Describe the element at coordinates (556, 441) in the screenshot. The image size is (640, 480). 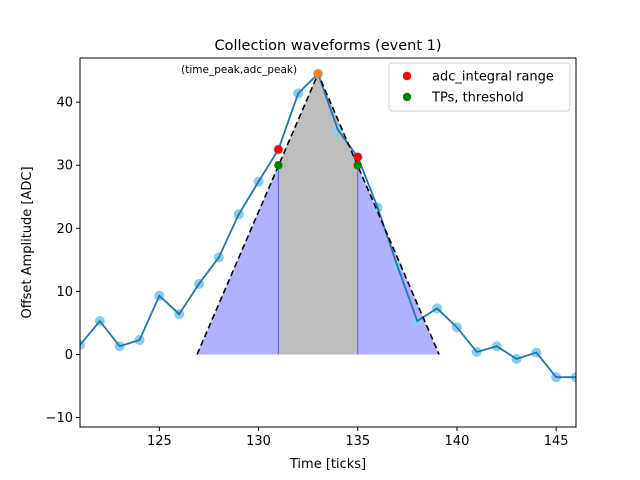
I see `x-tick-label: 145` at that location.